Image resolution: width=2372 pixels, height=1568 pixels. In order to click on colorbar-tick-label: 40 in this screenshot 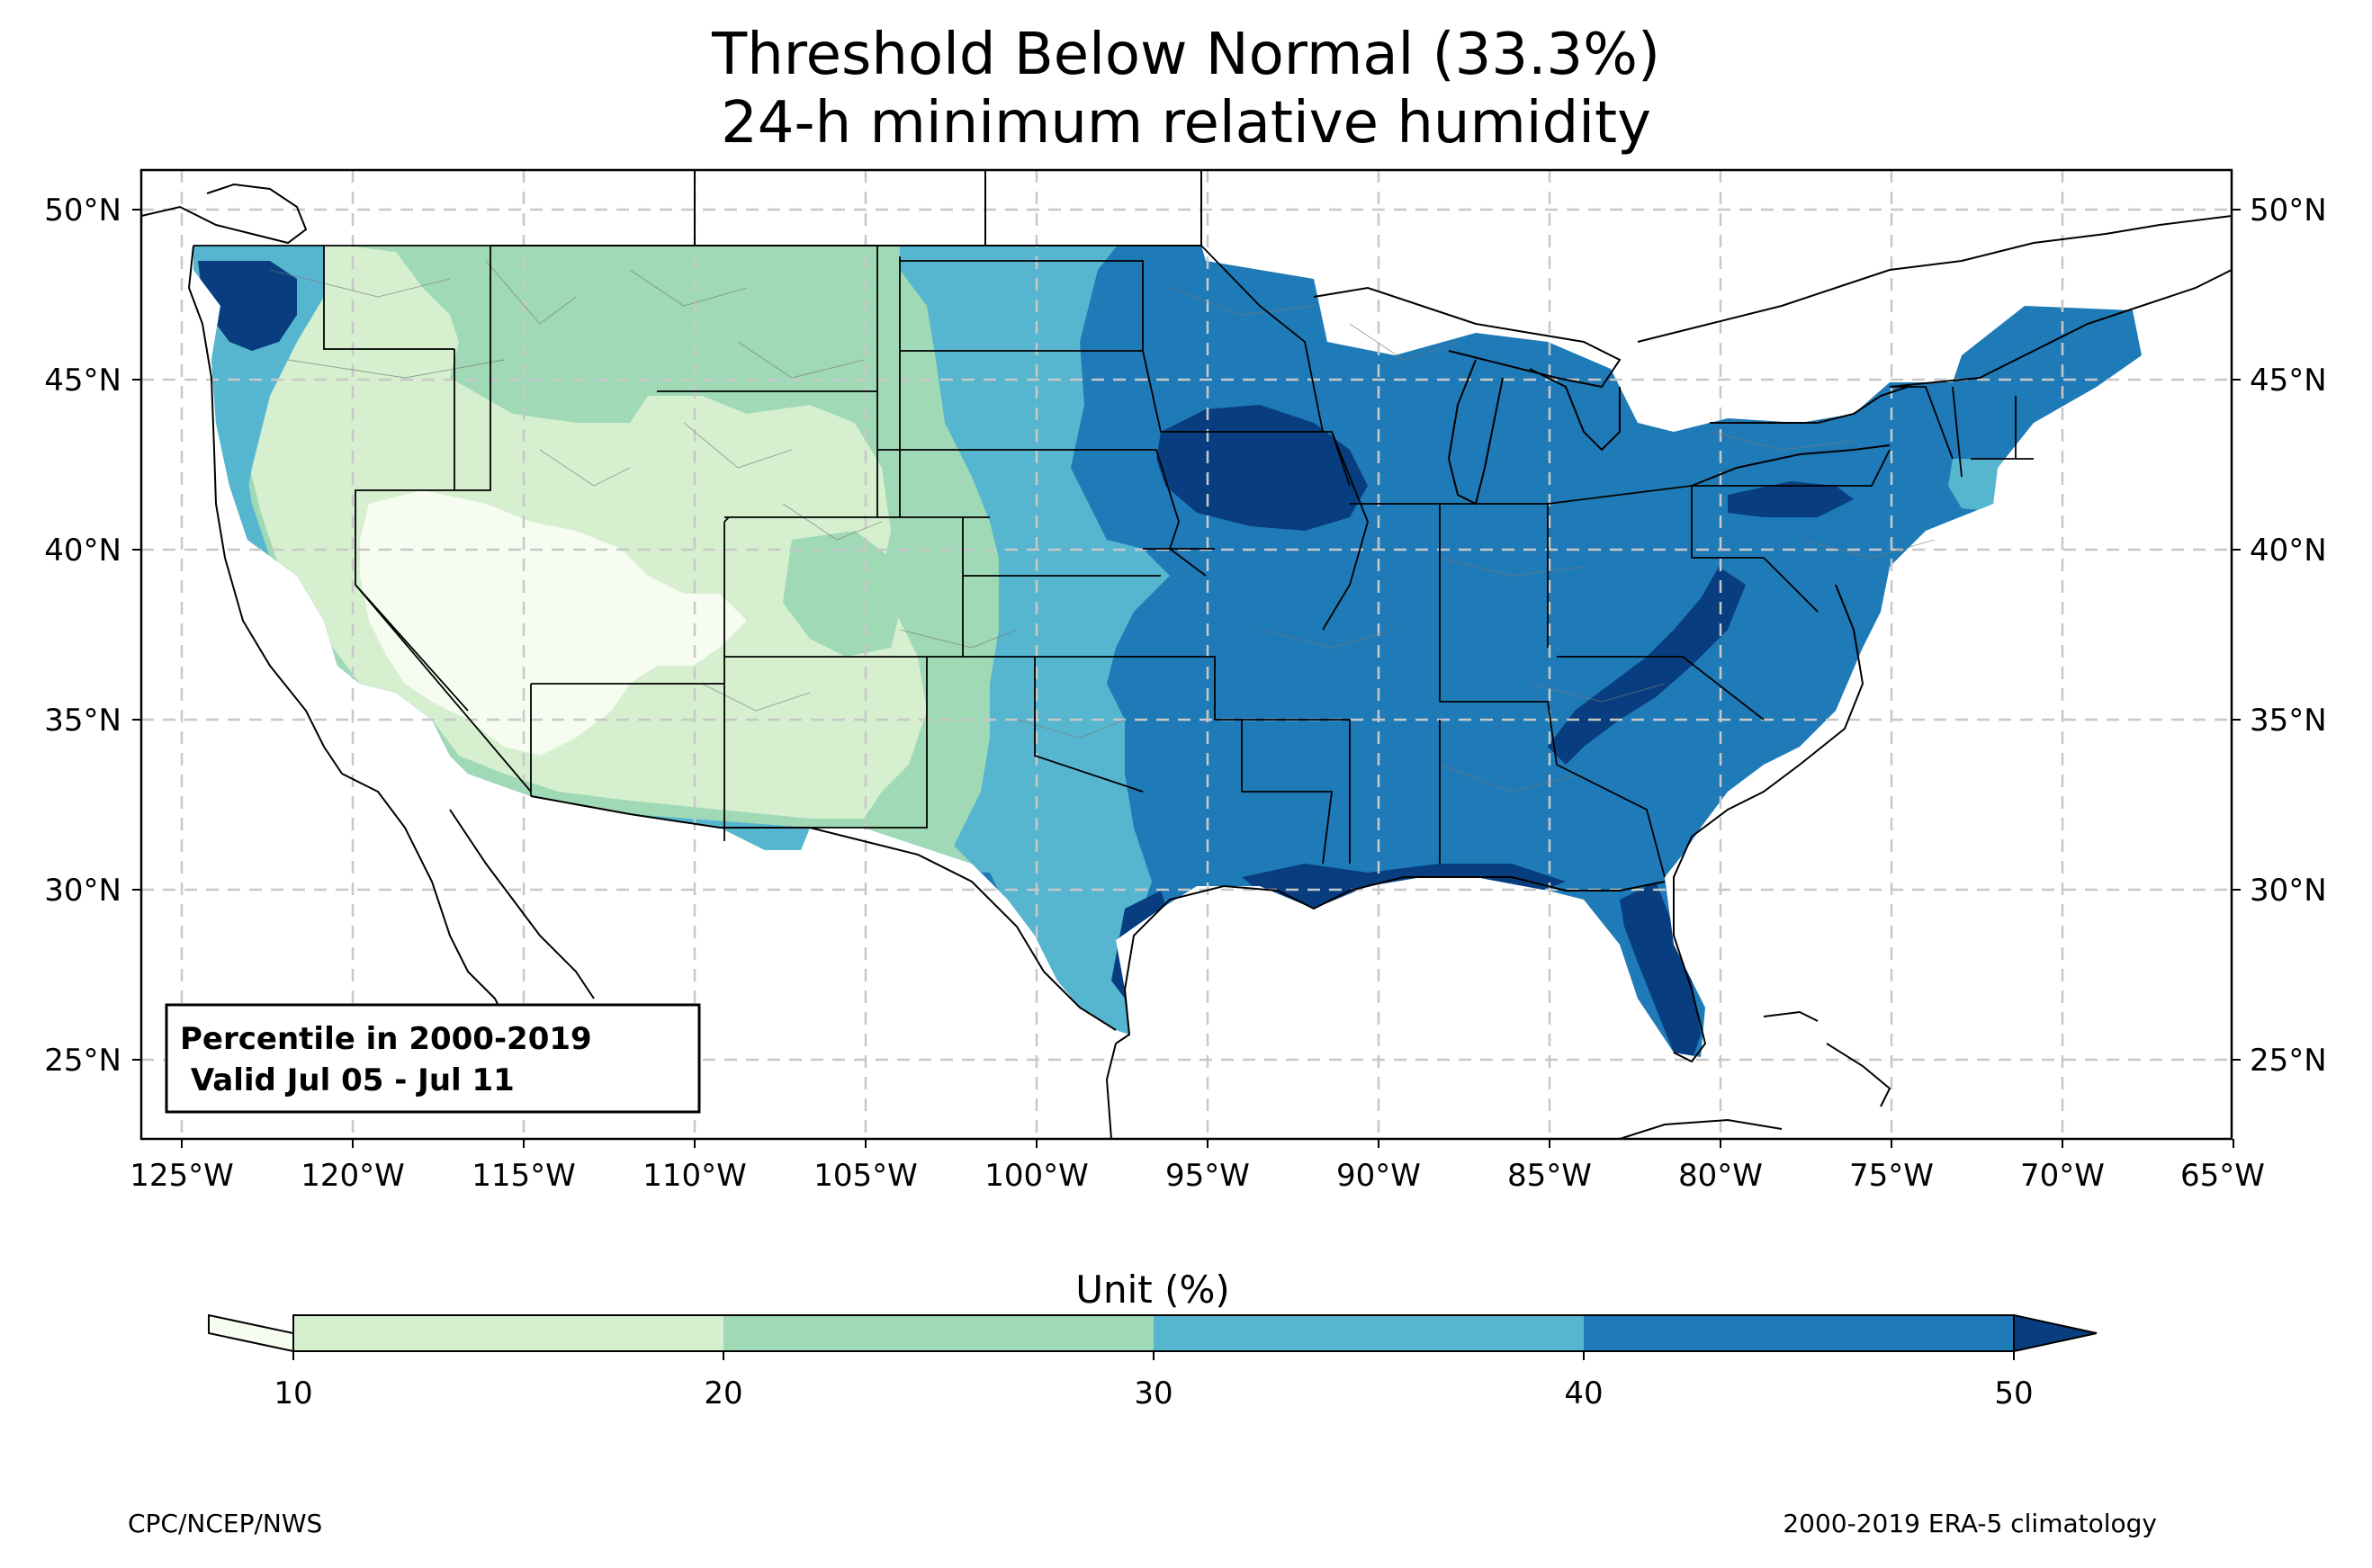, I will do `click(1583, 1393)`.